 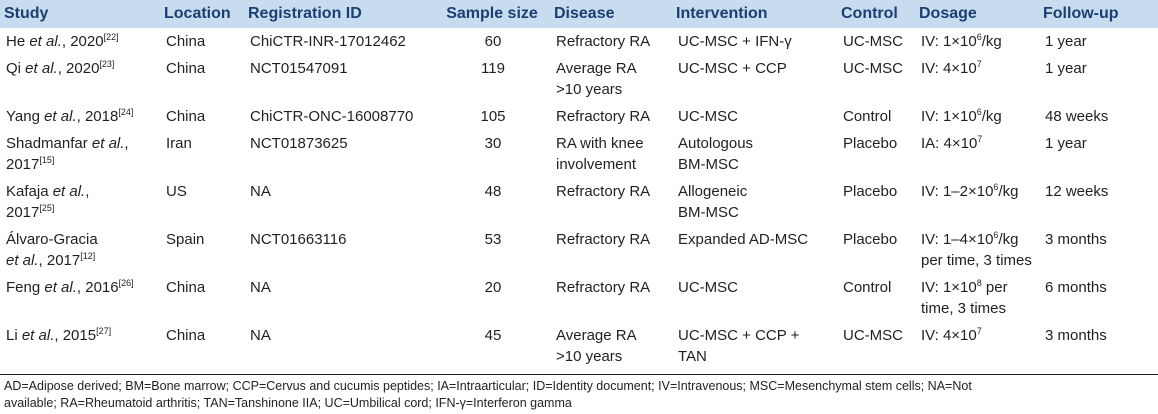 I want to click on cell-text: IV: 1–4×10, so click(x=957, y=239).